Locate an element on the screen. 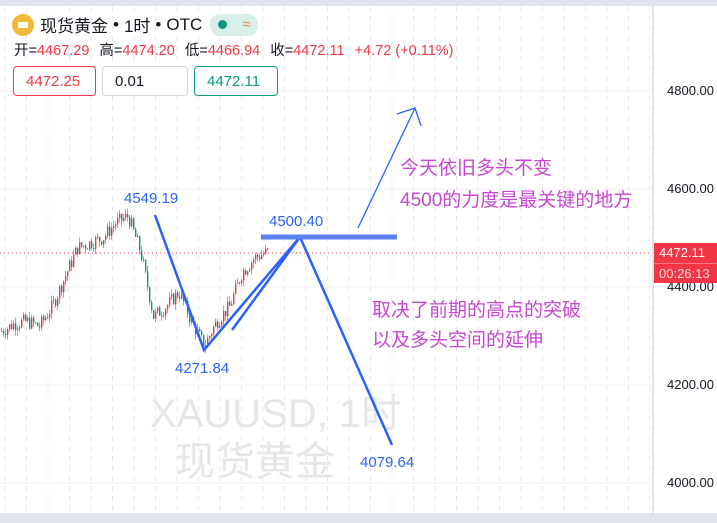 The height and width of the screenshot is (523, 717). note-1-line-2: 4500的力度是最关键的地方 is located at coordinates (516, 200).